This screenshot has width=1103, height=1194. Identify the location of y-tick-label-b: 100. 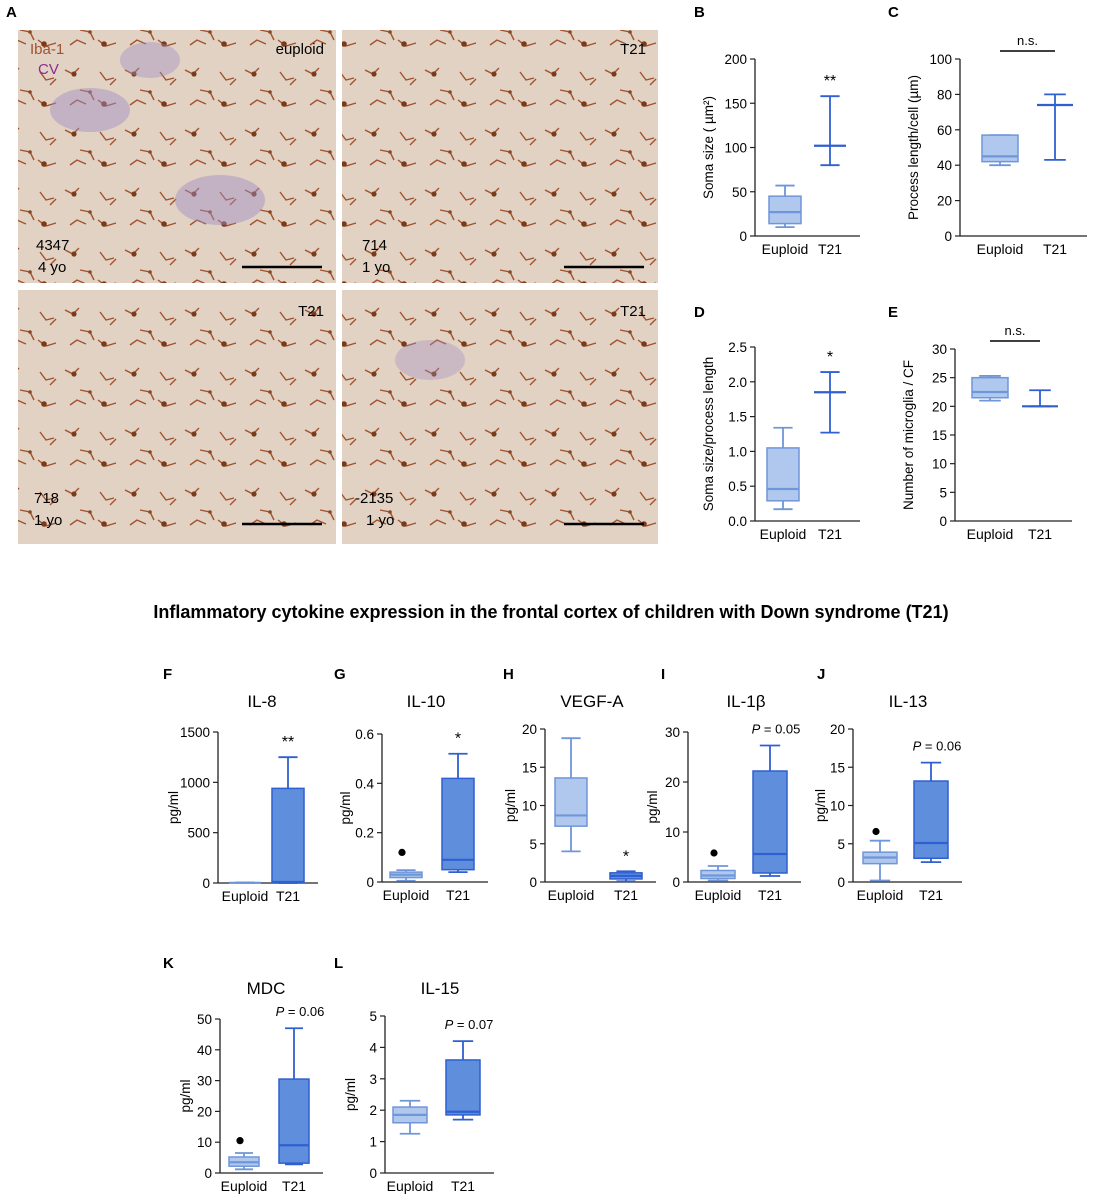
(735, 148).